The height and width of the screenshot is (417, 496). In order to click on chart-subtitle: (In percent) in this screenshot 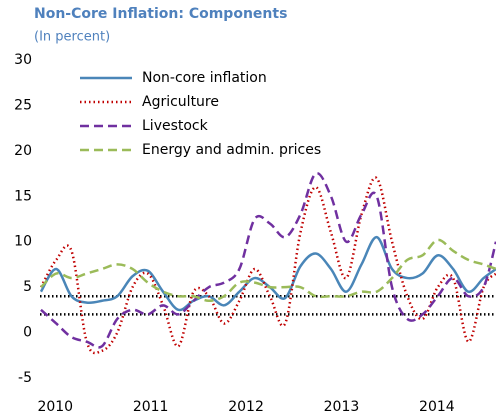, I will do `click(72, 37)`.